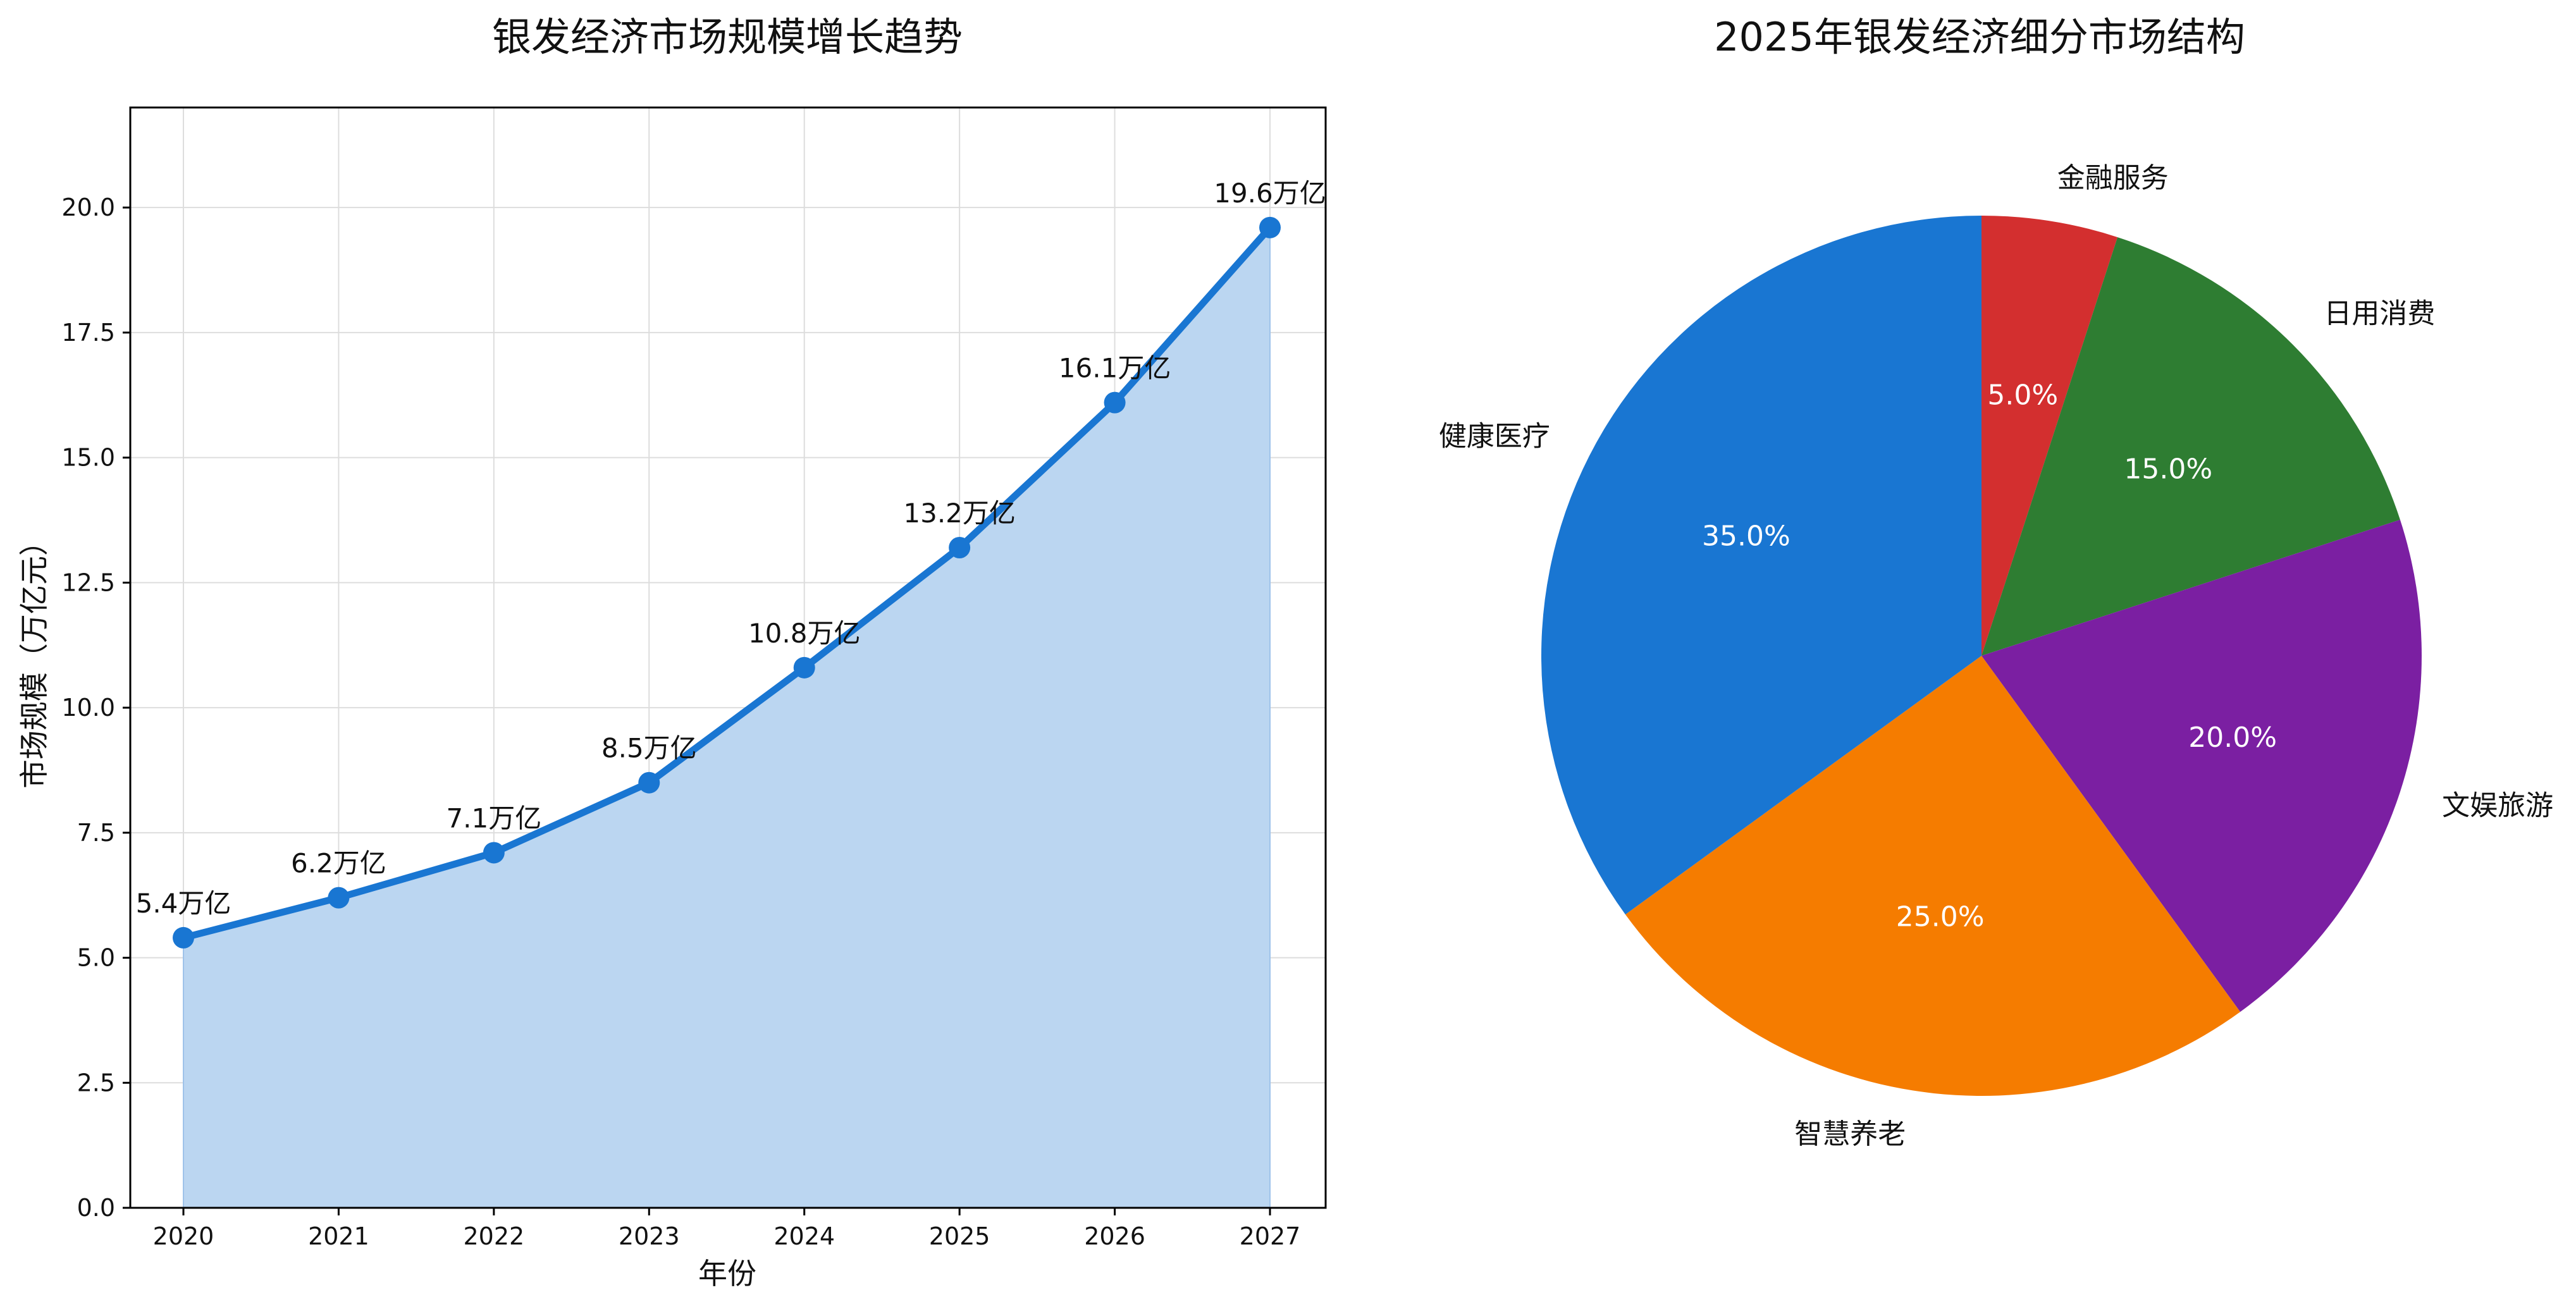 Image resolution: width=2576 pixels, height=1309 pixels. Describe the element at coordinates (1270, 193) in the screenshot. I see `data-label: 19.6万亿` at that location.